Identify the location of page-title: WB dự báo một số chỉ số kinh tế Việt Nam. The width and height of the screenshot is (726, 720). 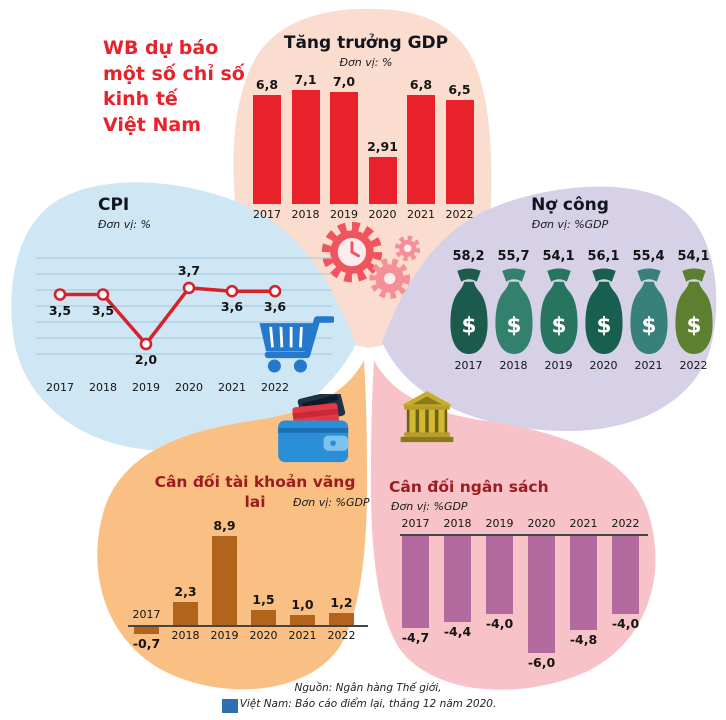
(190, 87).